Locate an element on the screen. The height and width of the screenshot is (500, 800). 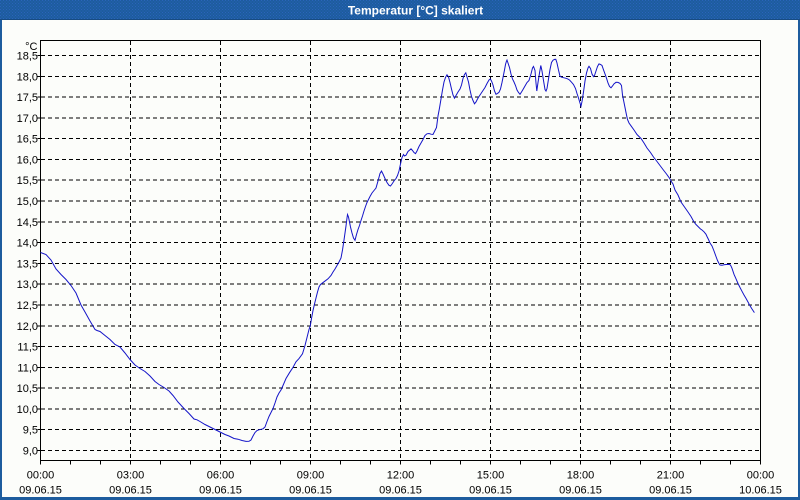
svg-text: 12,0 is located at coordinates (27, 327).